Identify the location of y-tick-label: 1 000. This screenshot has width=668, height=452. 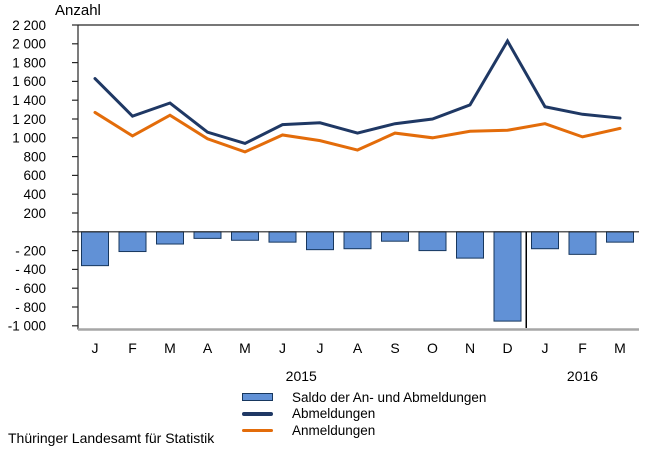
(29, 138).